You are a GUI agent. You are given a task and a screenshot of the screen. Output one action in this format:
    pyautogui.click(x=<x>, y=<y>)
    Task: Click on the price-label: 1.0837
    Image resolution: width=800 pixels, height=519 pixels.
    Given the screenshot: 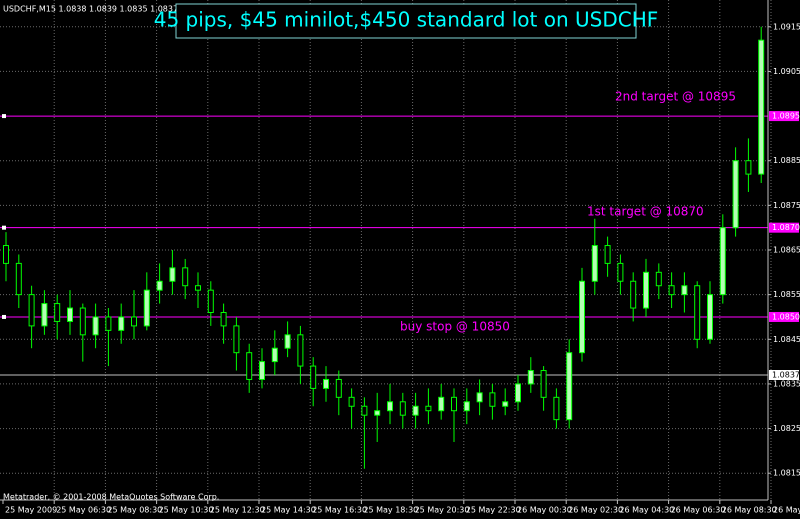 What is the action you would take?
    pyautogui.click(x=786, y=375)
    